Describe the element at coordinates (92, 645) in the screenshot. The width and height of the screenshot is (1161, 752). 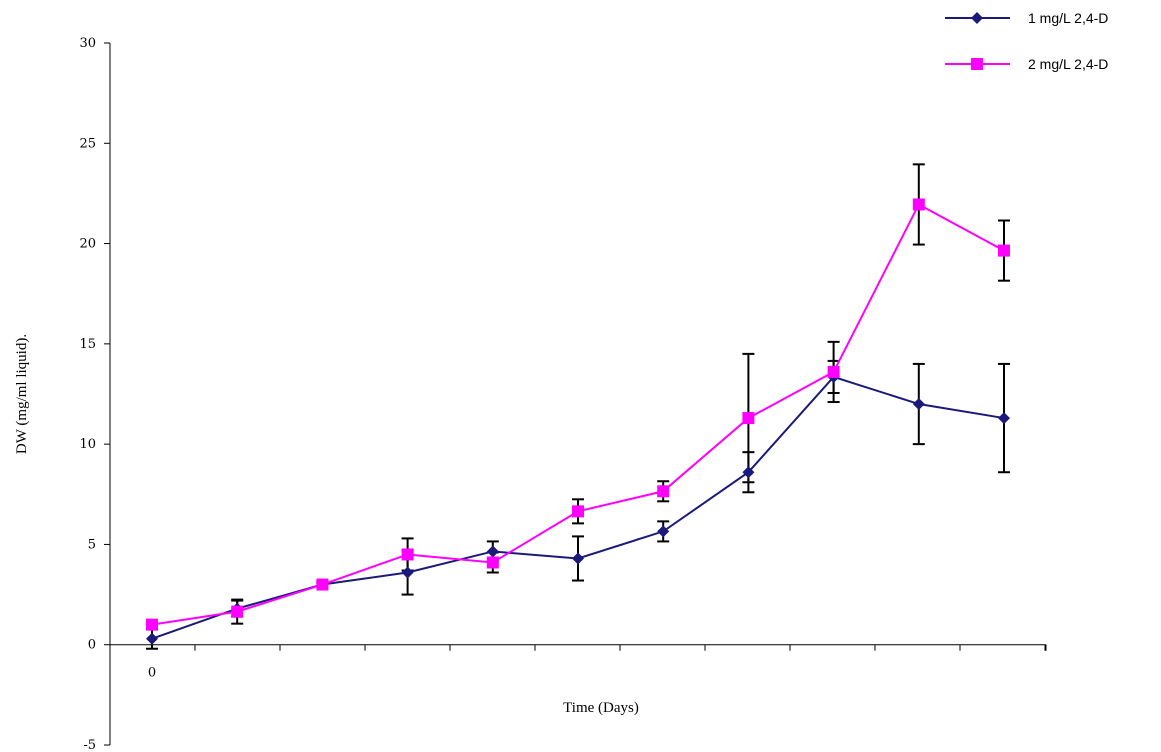
I see `y-tick-label: 0` at that location.